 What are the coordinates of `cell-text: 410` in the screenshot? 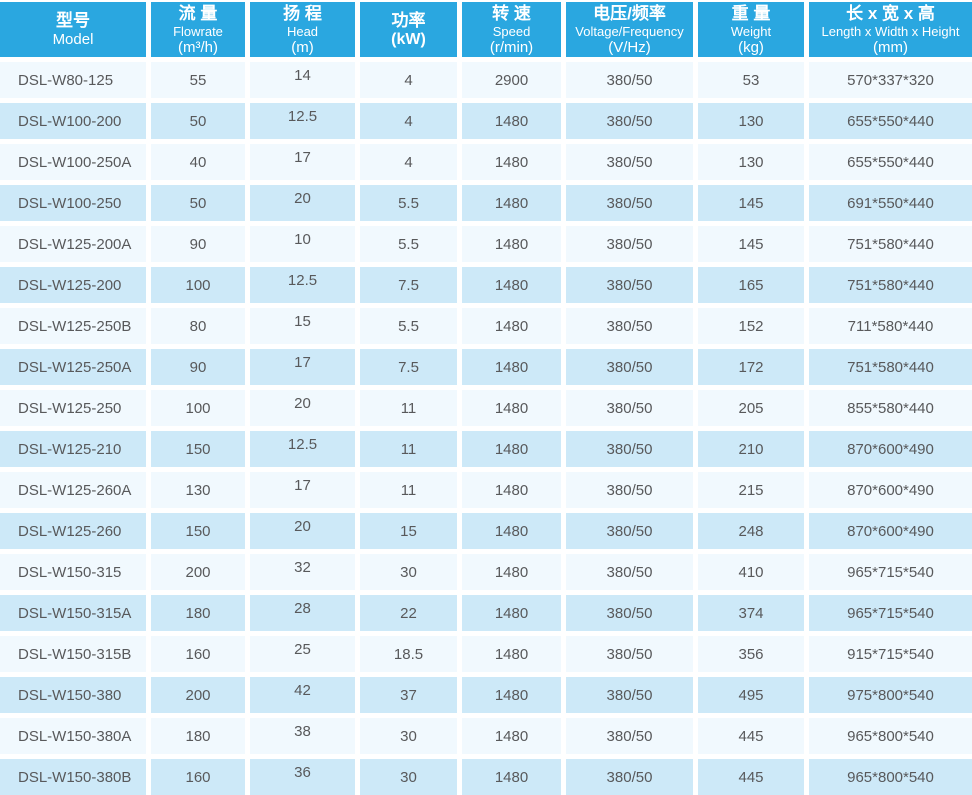 It's located at (751, 572).